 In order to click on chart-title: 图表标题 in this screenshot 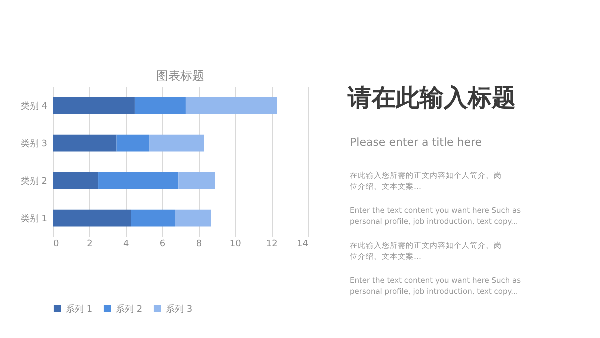, I will do `click(180, 76)`.